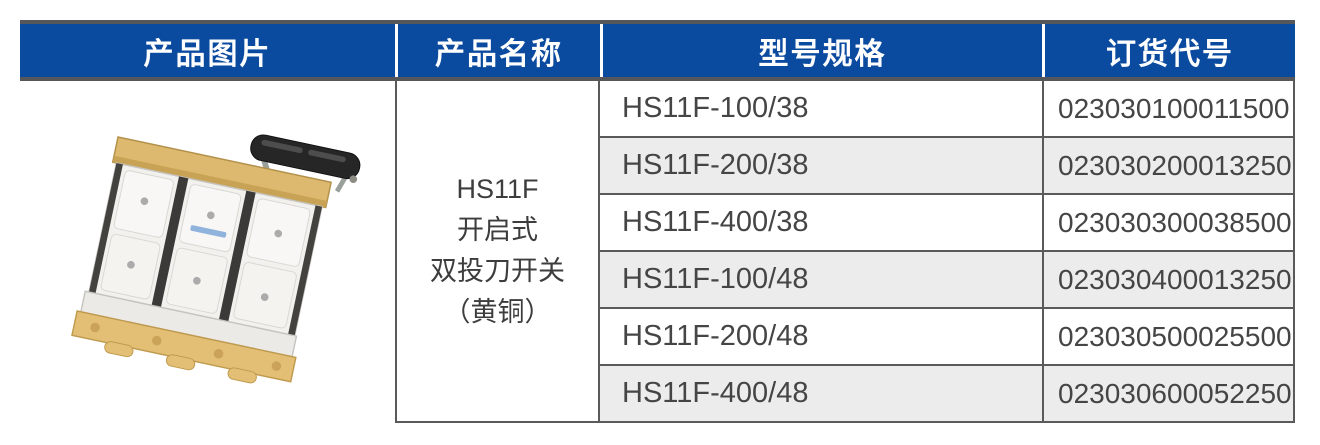 The width and height of the screenshot is (1320, 445). Describe the element at coordinates (821, 50) in the screenshot. I see `header-cell-model-spec: 型号规格` at that location.